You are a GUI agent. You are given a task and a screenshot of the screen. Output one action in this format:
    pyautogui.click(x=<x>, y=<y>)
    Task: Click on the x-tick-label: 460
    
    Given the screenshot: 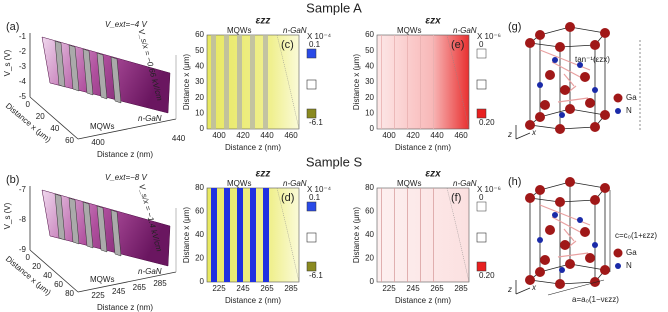 What is the action you would take?
    pyautogui.click(x=291, y=135)
    